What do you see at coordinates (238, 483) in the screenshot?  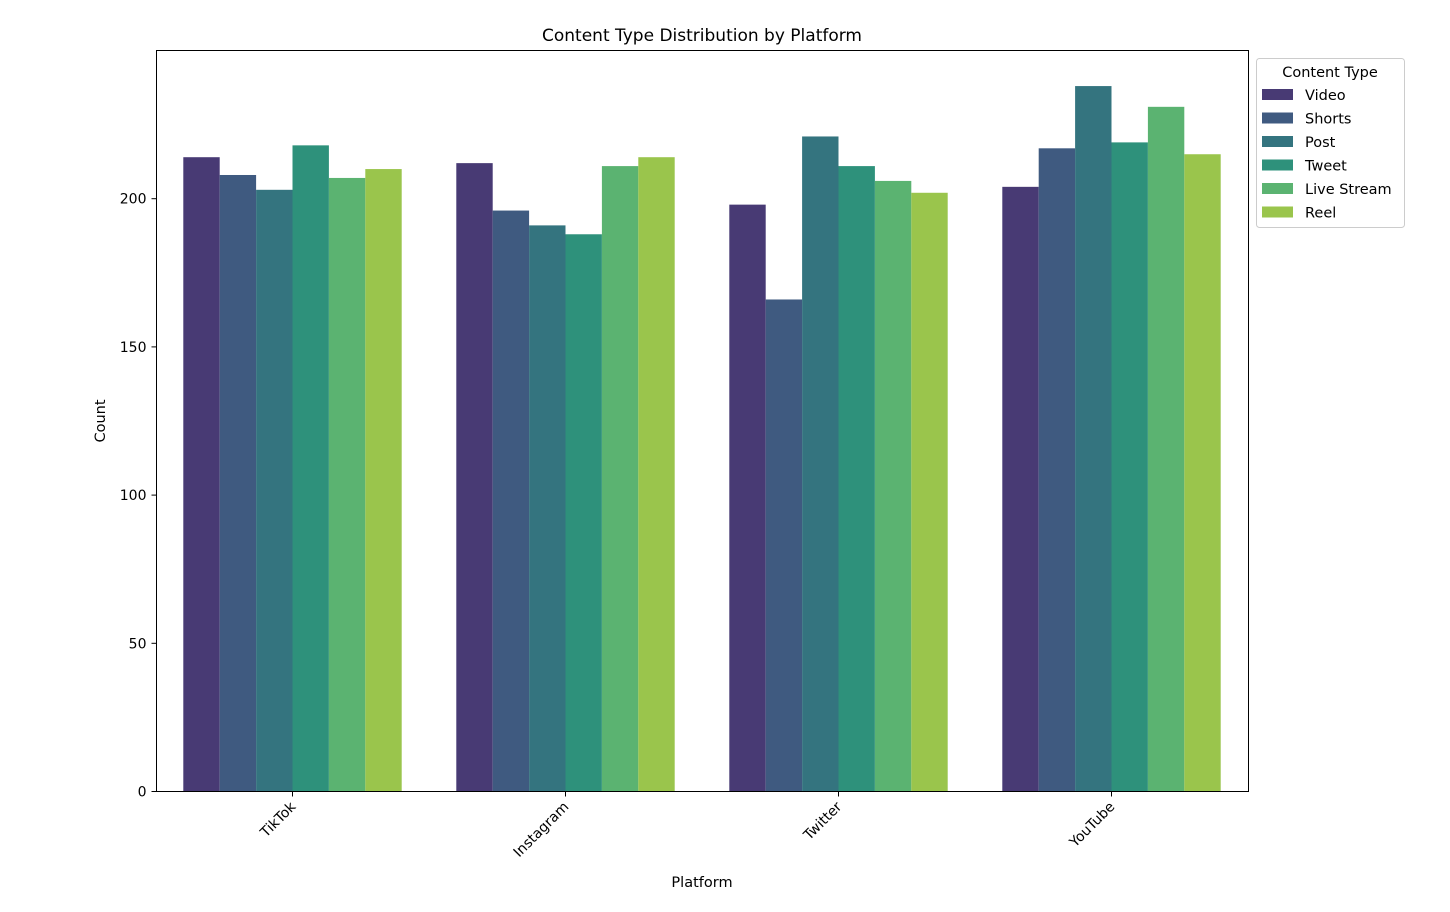 I see `bar-shorts-tiktok` at bounding box center [238, 483].